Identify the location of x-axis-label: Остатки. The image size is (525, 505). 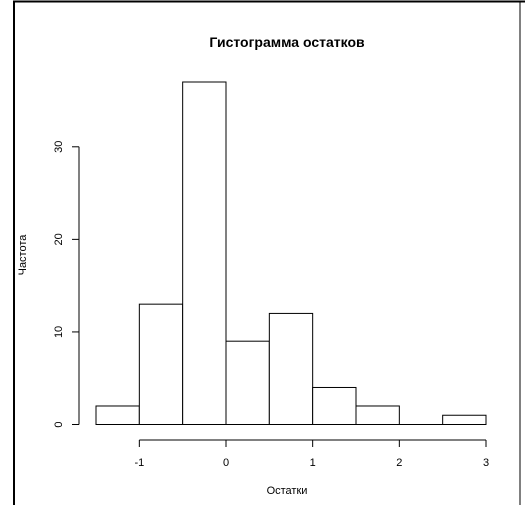
(287, 491).